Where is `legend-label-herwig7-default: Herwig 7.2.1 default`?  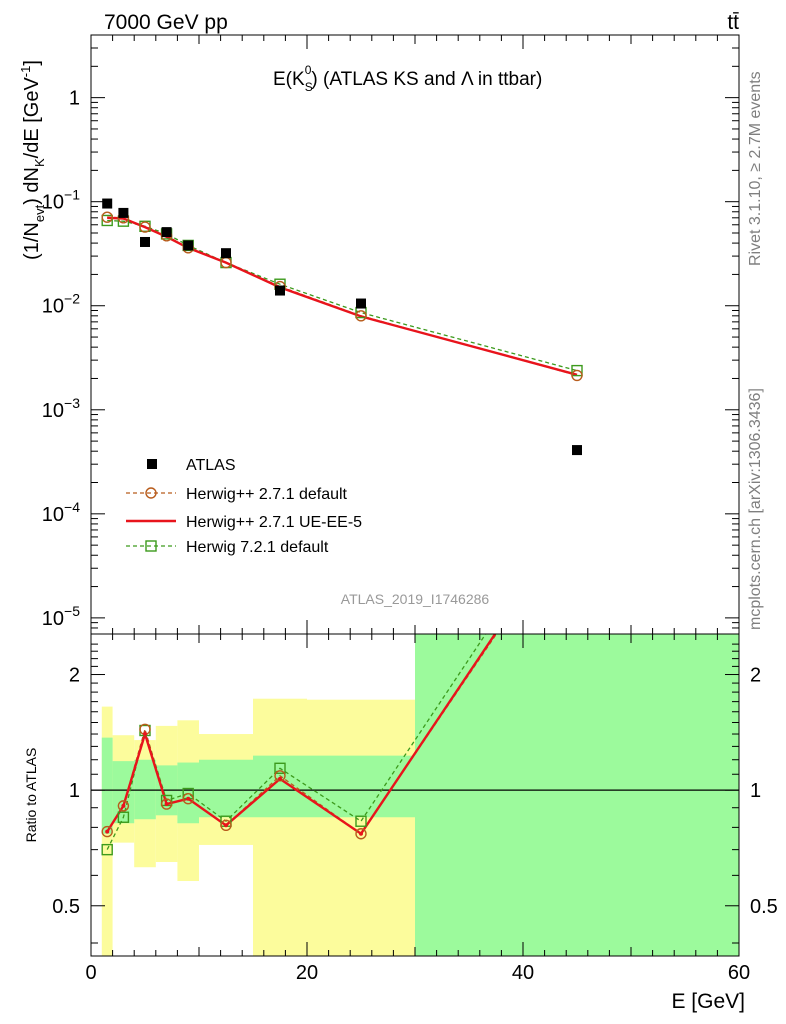 legend-label-herwig7-default: Herwig 7.2.1 default is located at coordinates (257, 547).